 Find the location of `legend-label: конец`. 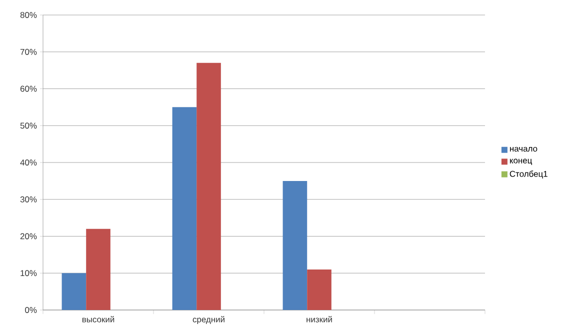

legend-label: конец is located at coordinates (521, 161).